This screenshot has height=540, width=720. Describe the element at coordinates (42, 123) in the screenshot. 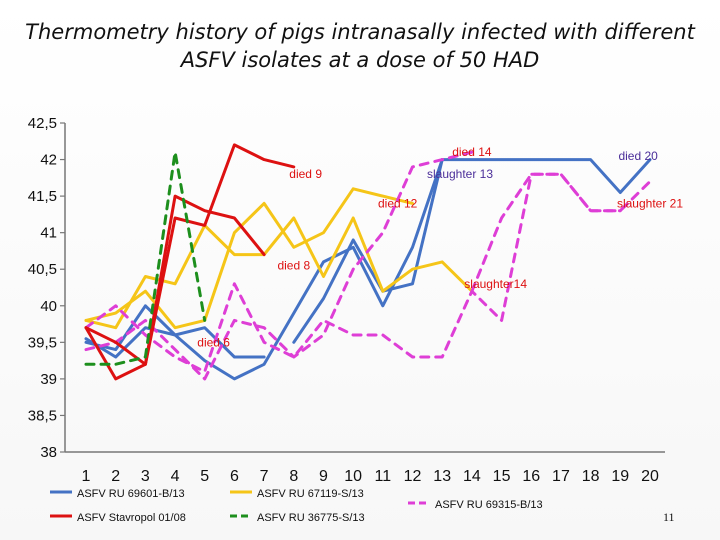

I see `y-tick-label: 42,5` at that location.